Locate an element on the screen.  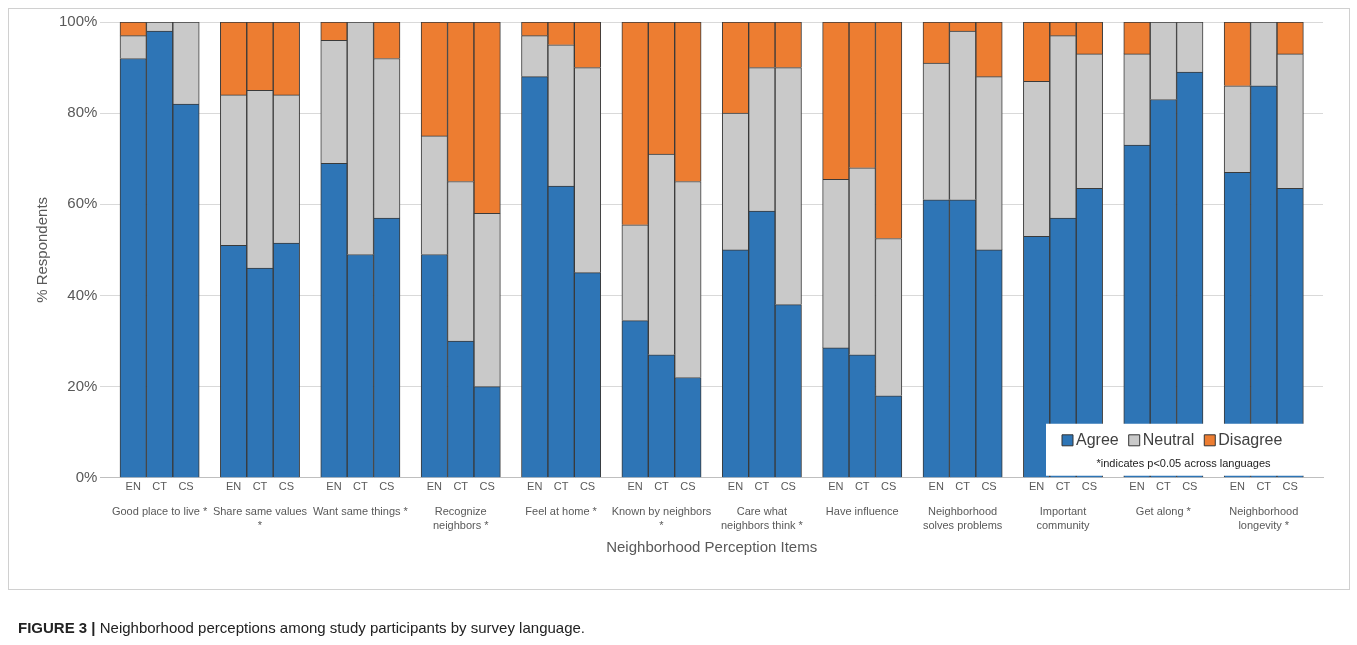
text: Want same things * is located at coordinates (360, 511).